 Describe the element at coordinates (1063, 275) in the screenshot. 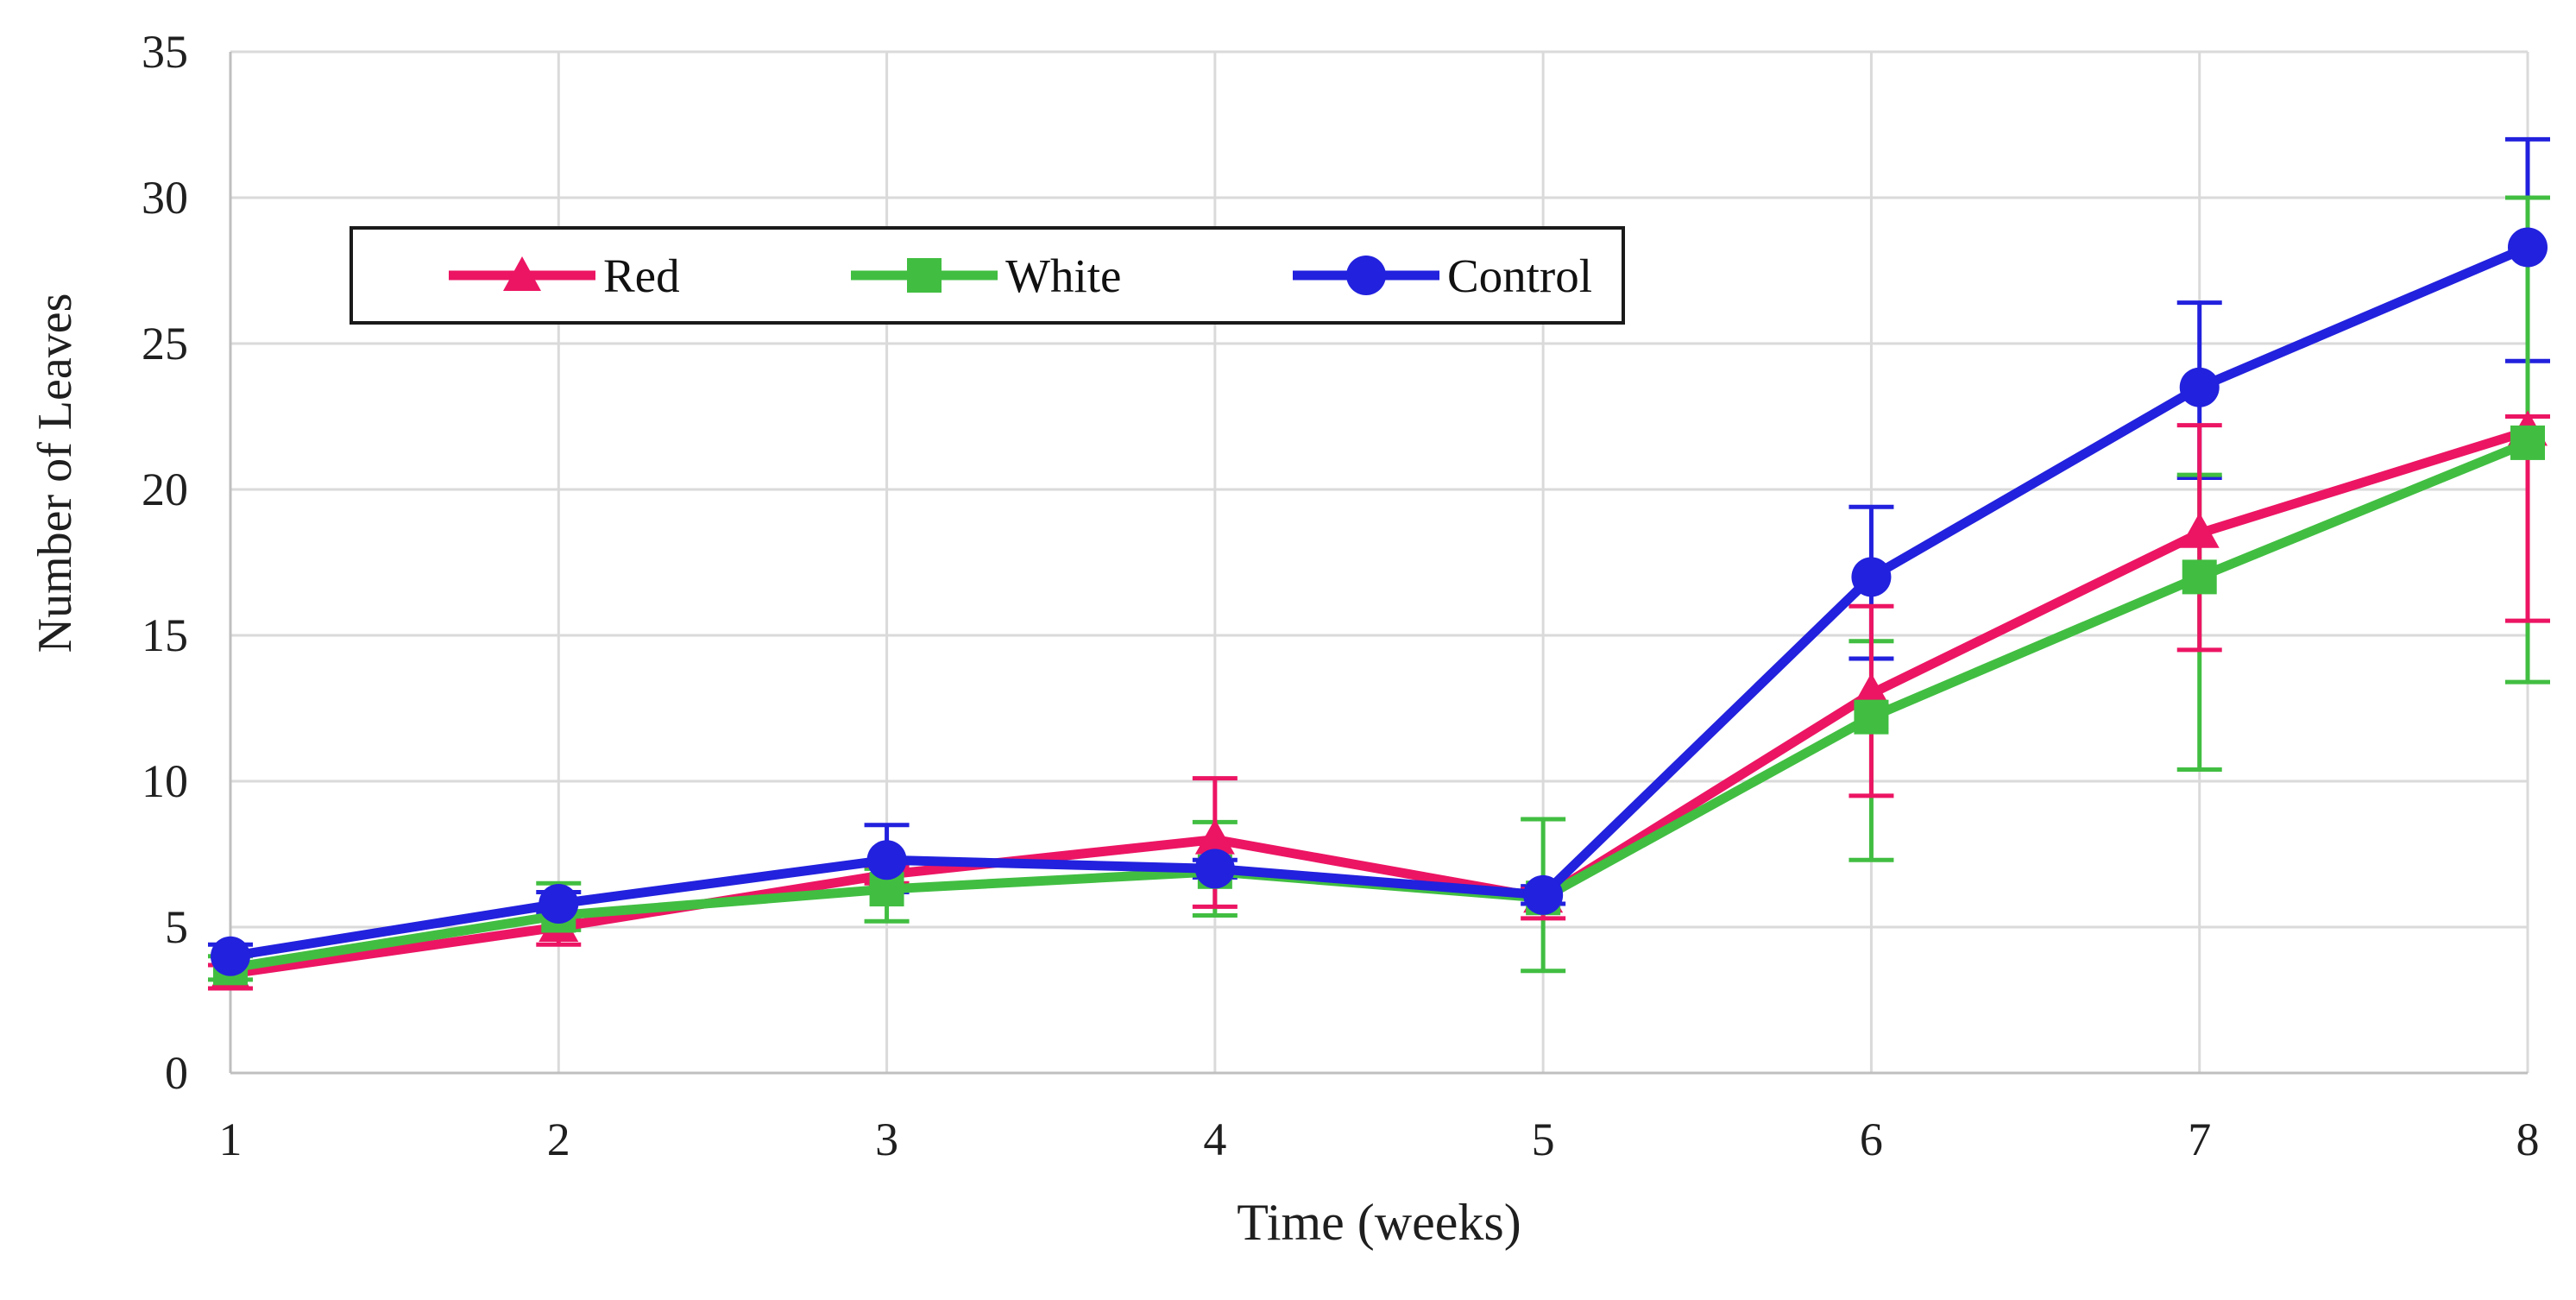

I see `legend-label-white: White` at that location.